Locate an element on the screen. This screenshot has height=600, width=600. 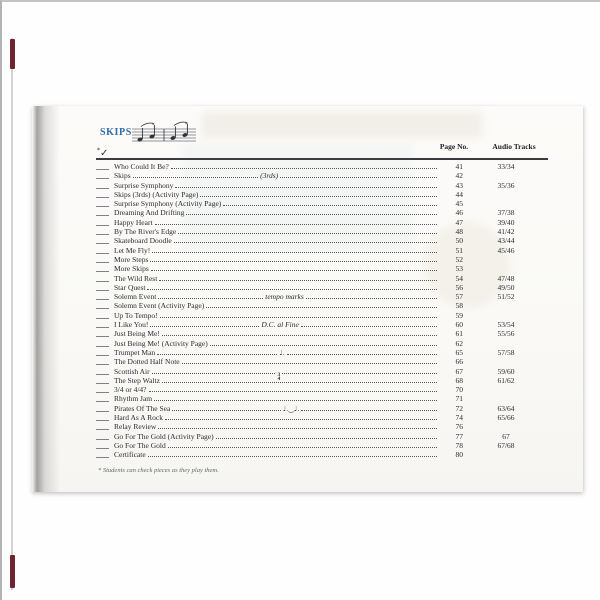
audio-tracks: 43/44 is located at coordinates (506, 241).